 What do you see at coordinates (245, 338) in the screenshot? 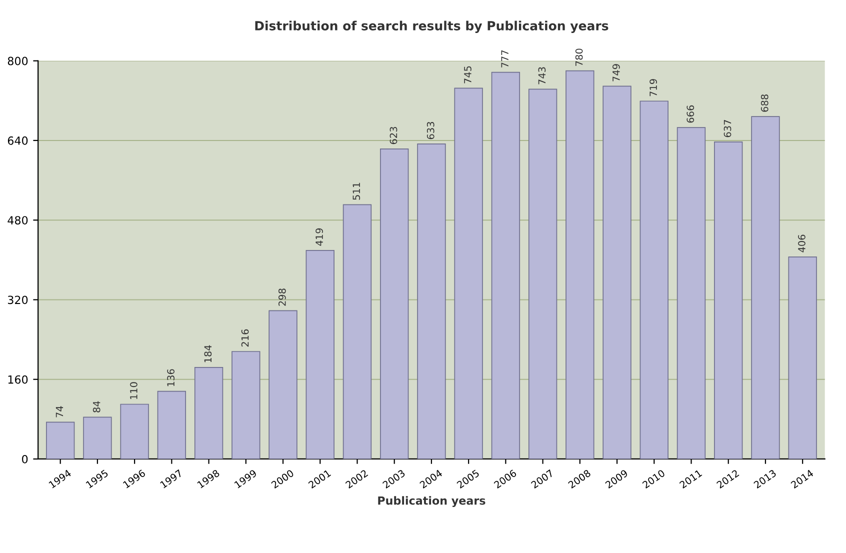
I see `data-label: 216` at bounding box center [245, 338].